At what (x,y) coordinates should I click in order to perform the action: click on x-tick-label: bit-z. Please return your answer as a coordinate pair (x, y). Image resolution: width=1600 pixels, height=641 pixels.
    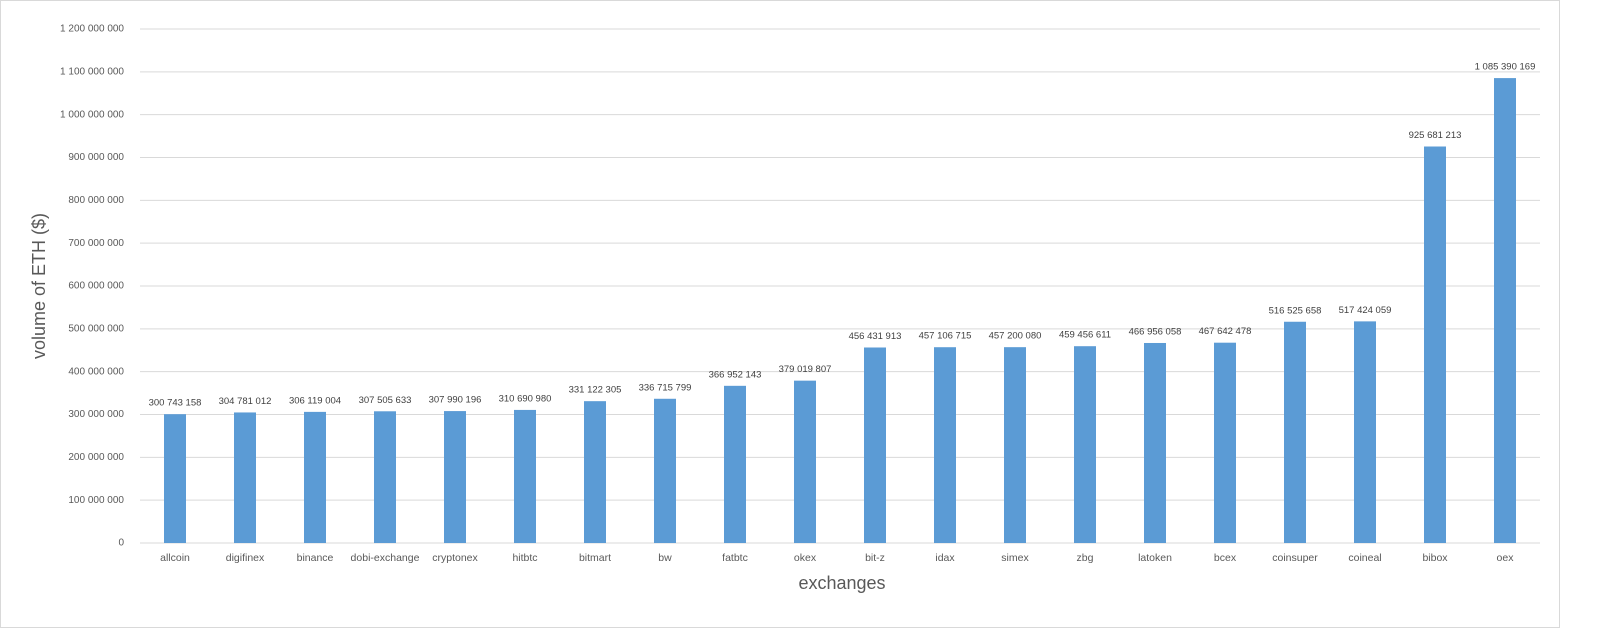
    Looking at the image, I should click on (875, 558).